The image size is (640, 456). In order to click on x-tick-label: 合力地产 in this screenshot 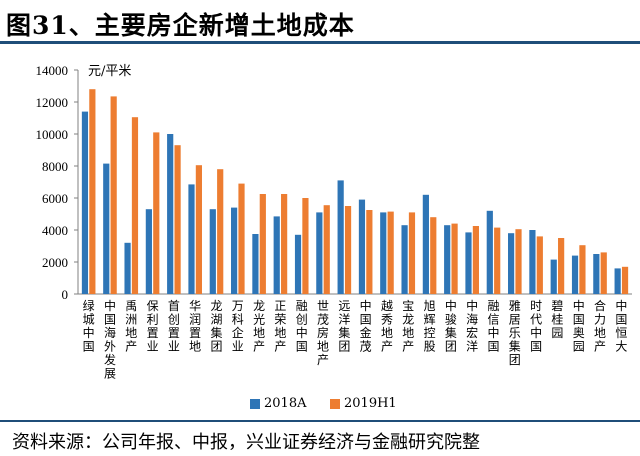, I will do `click(600, 326)`.